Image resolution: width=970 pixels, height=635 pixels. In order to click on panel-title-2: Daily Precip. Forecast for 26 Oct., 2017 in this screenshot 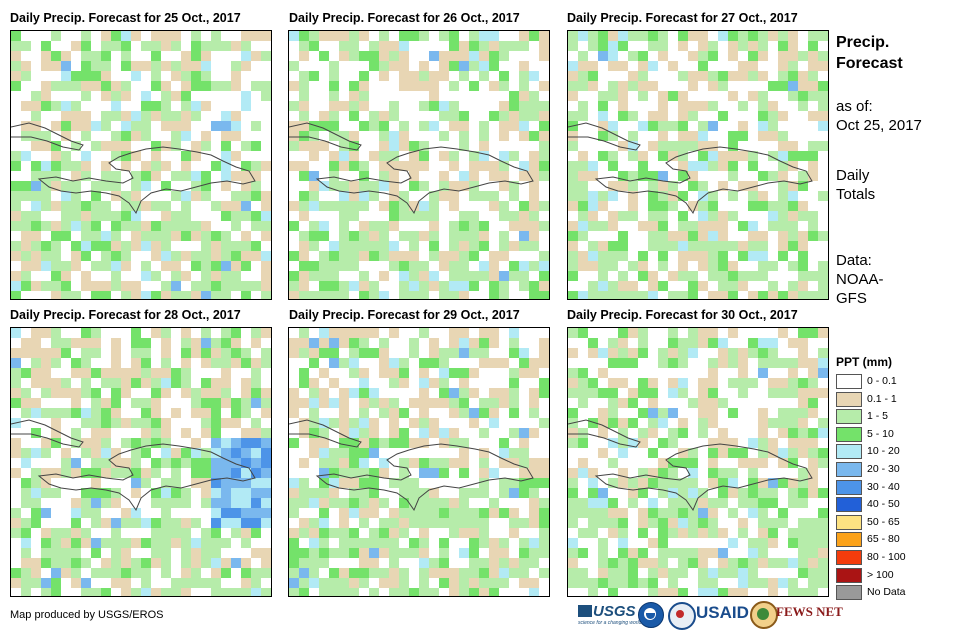, I will do `click(404, 18)`.